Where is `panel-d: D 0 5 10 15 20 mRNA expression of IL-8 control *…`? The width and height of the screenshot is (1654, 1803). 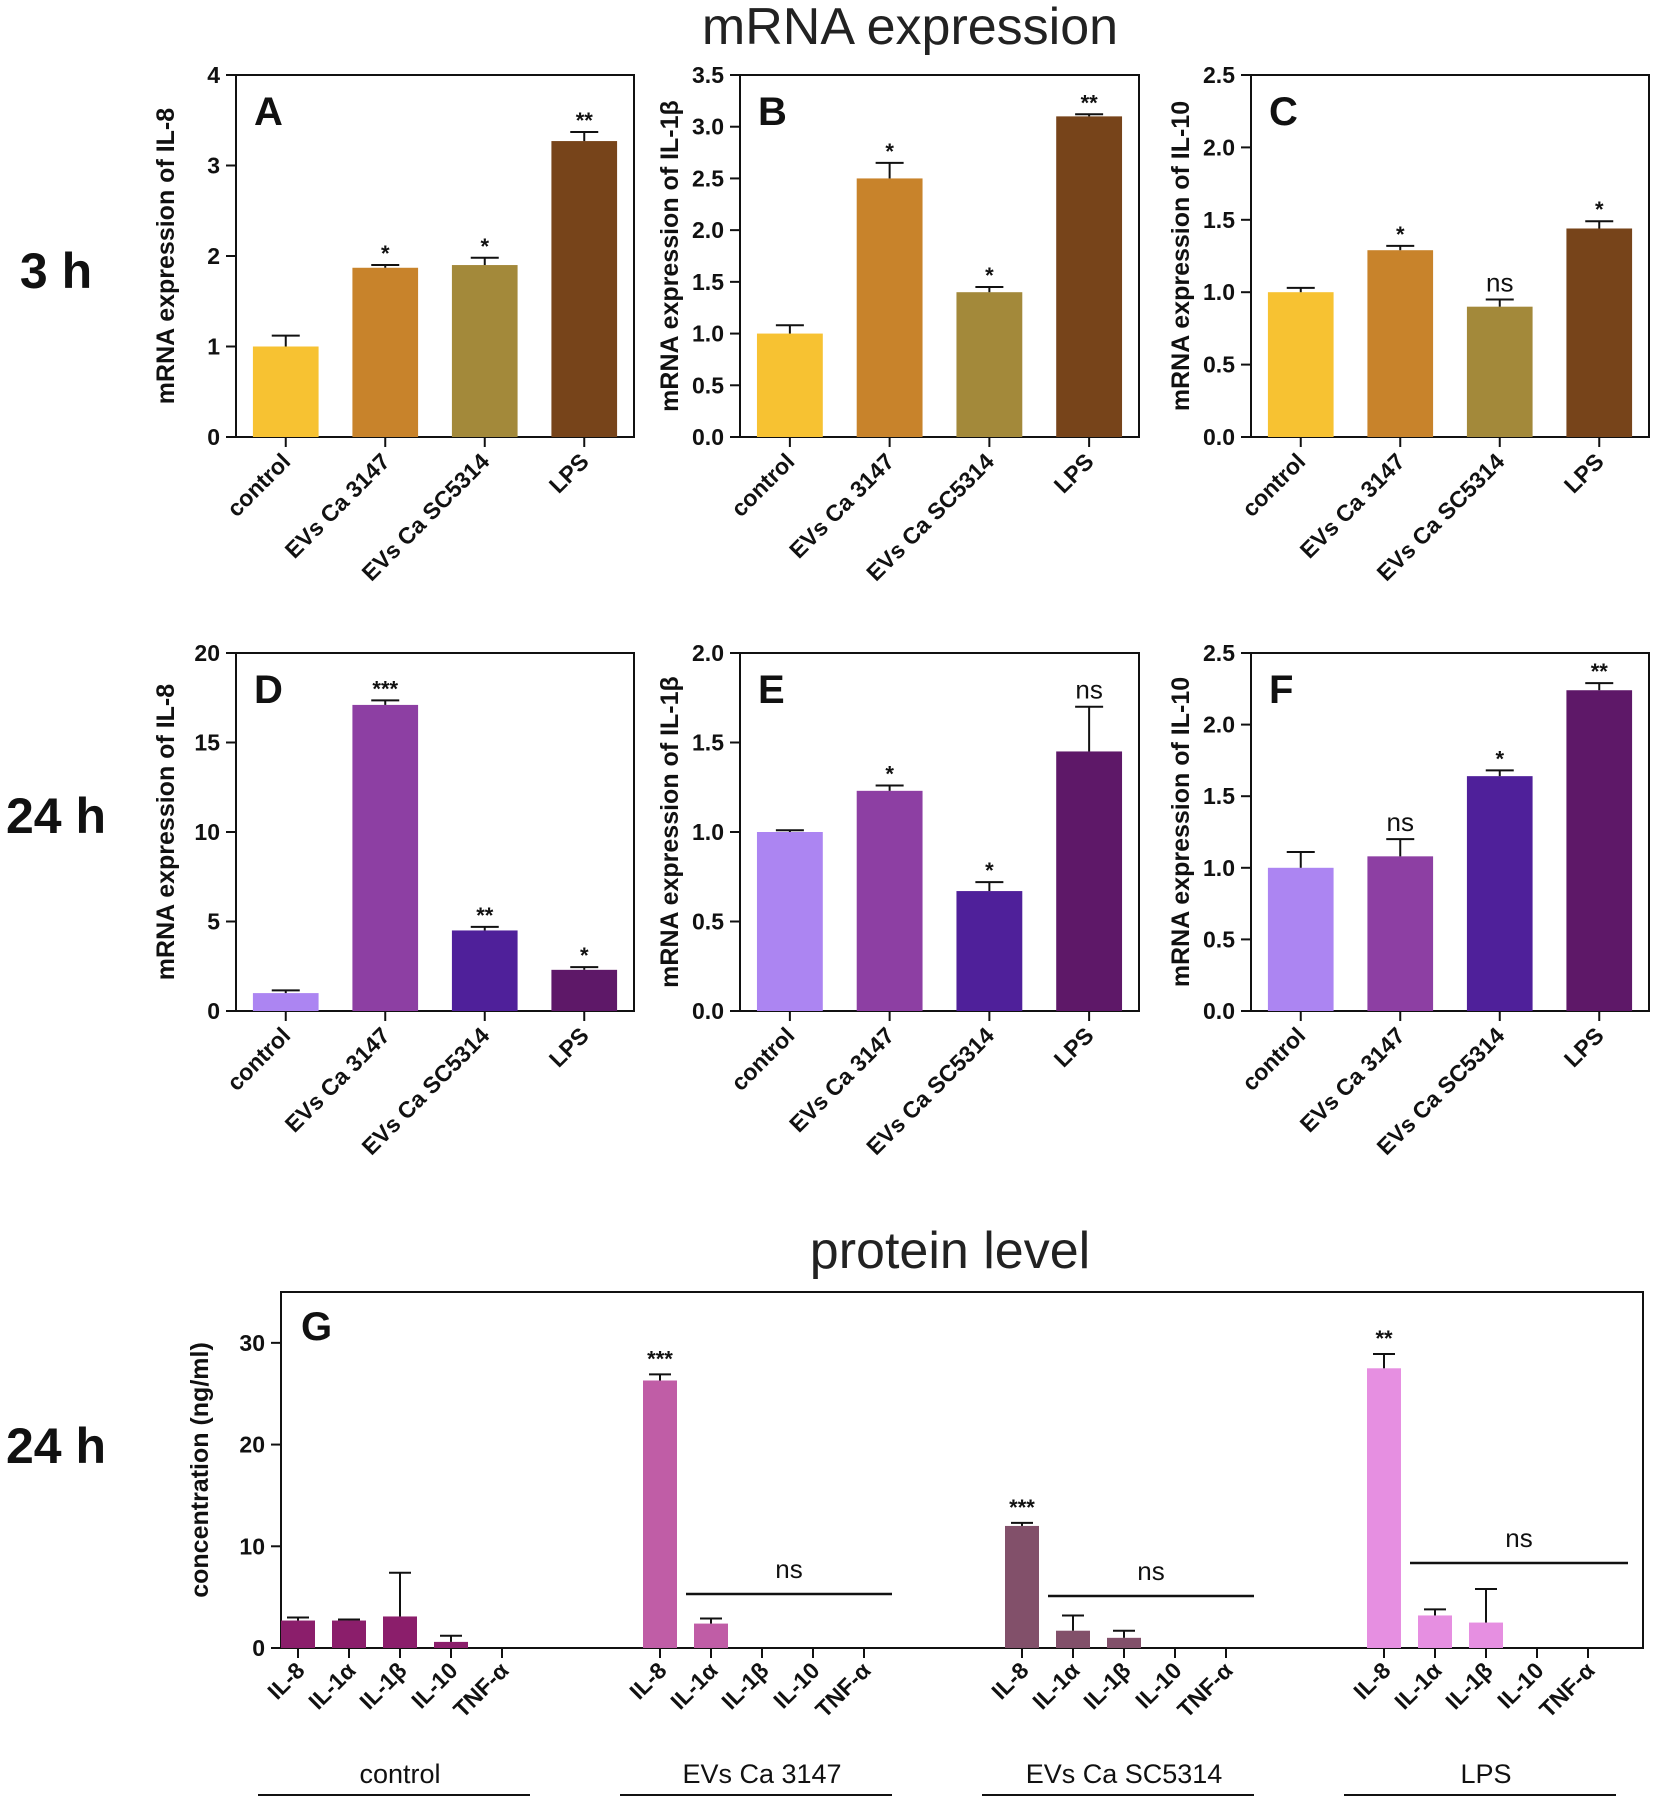
panel-d: D 0 5 10 15 20 mRNA expression of IL-8 control *… is located at coordinates (393, 900).